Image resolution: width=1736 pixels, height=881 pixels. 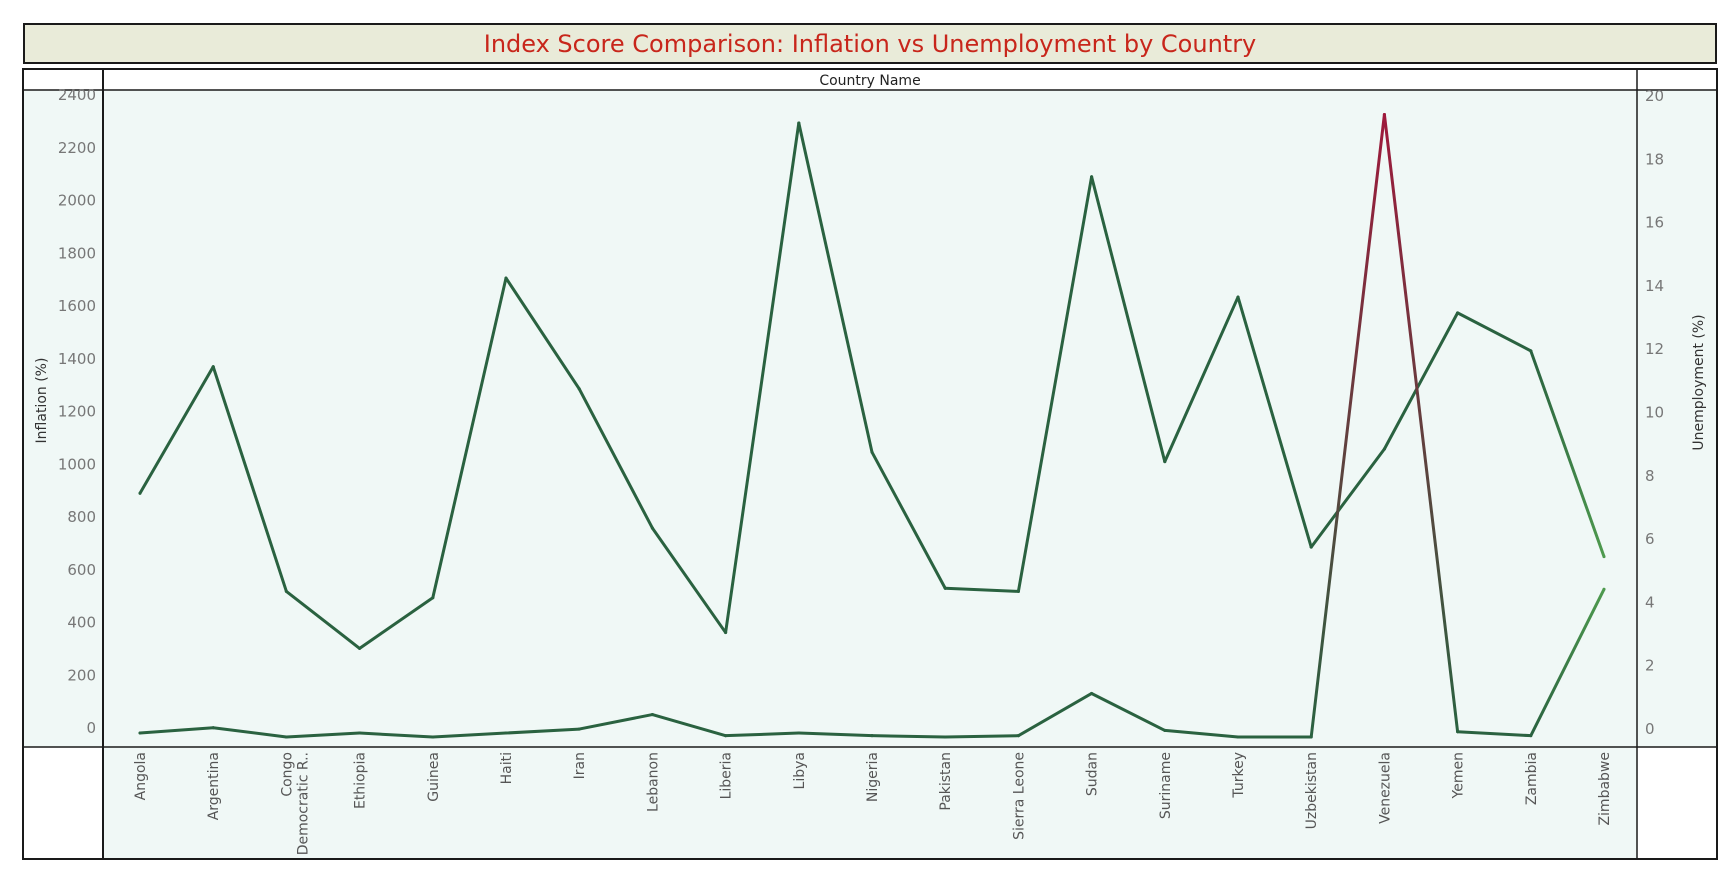 I want to click on category-label: Iran, so click(x=580, y=765).